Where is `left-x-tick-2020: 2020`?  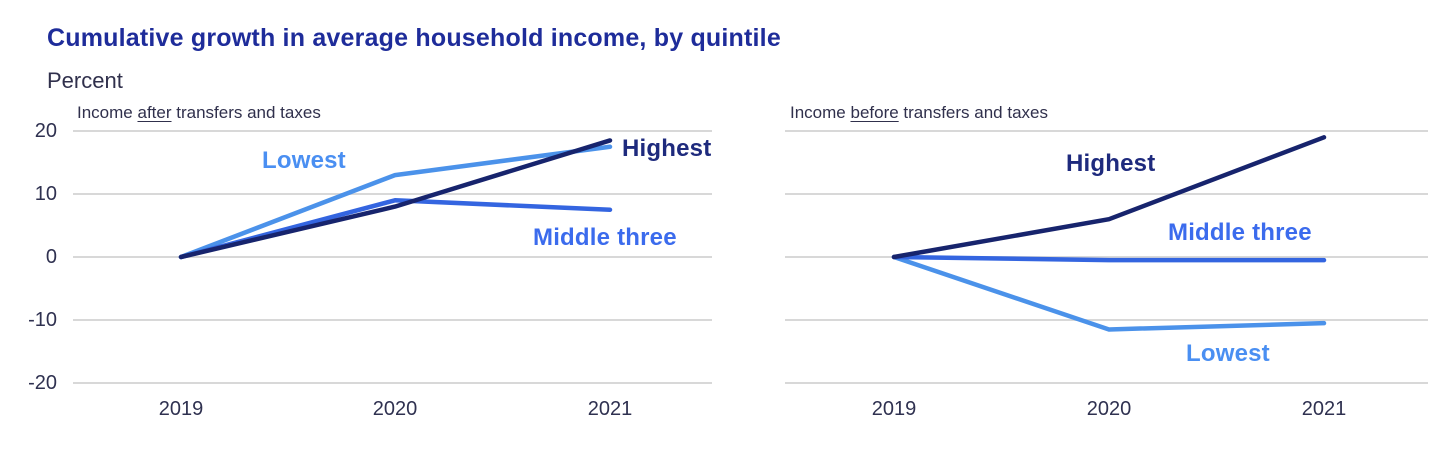
left-x-tick-2020: 2020 is located at coordinates (395, 409).